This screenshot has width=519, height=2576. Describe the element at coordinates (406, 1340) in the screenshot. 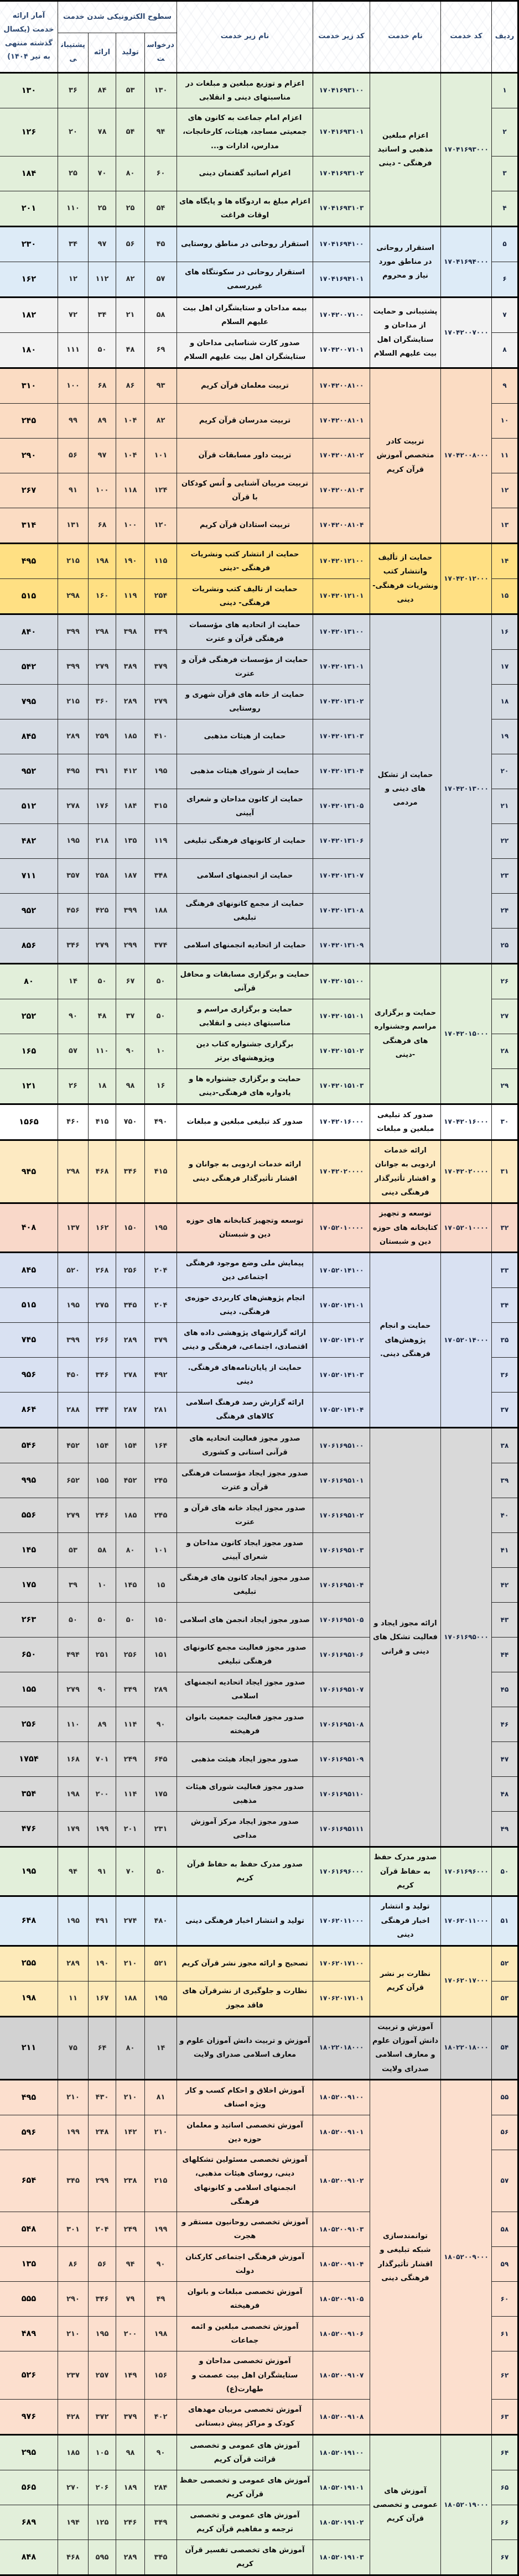

I see `service-name-cell: حمایت و انجام پژوهش‌های فرهنگی دینی.` at that location.